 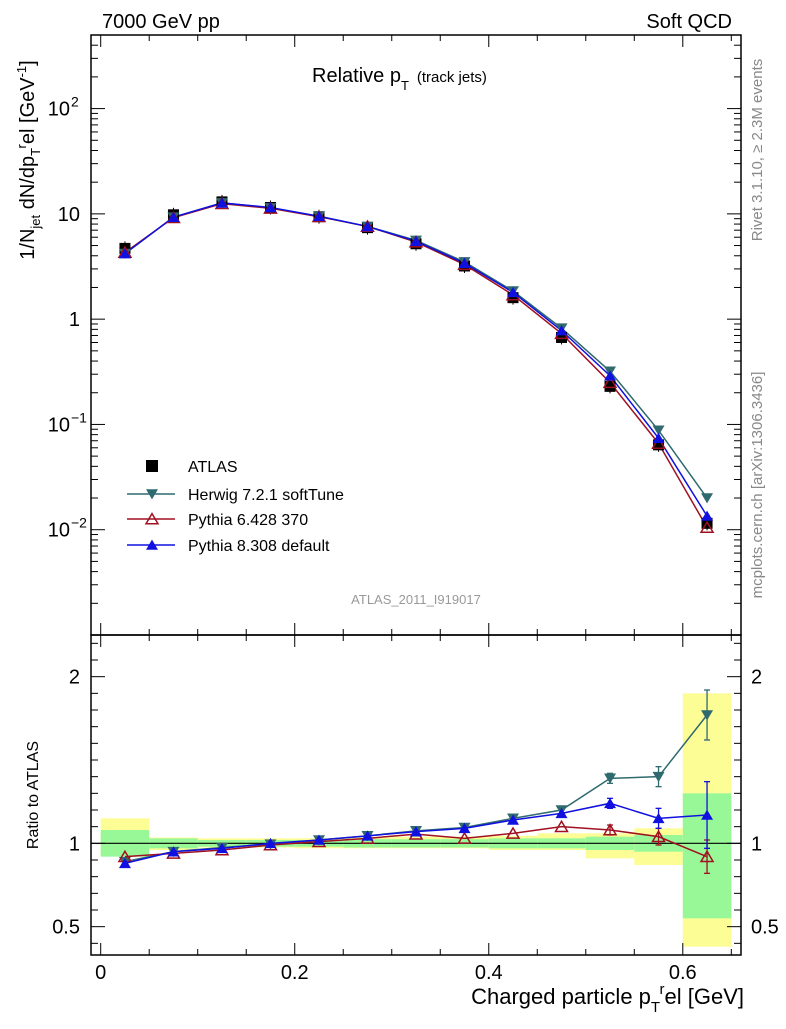 What do you see at coordinates (452, 77) in the screenshot?
I see `plot-title-note: (track jets)` at bounding box center [452, 77].